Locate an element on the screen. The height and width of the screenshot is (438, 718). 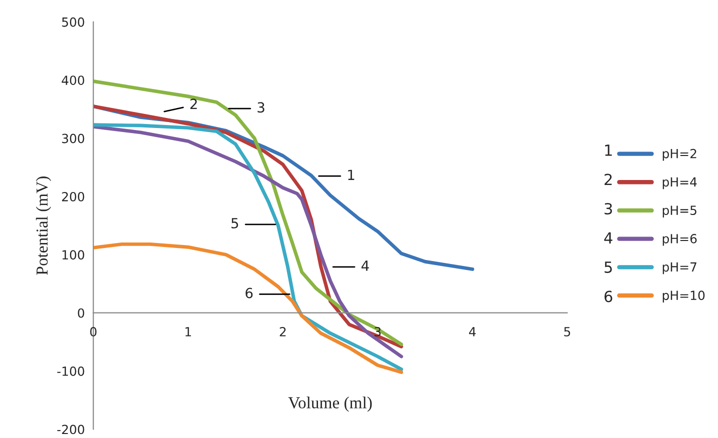
annotation: 5 is located at coordinates (235, 223).